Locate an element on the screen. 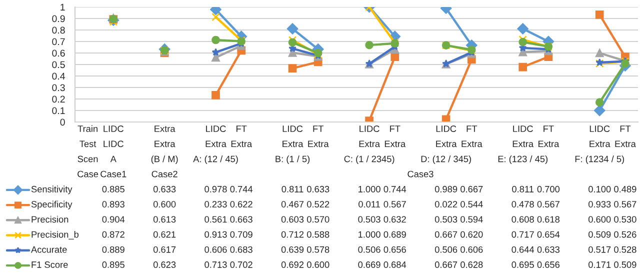 The width and height of the screenshot is (640, 273). data-label: 0.709 is located at coordinates (241, 234).